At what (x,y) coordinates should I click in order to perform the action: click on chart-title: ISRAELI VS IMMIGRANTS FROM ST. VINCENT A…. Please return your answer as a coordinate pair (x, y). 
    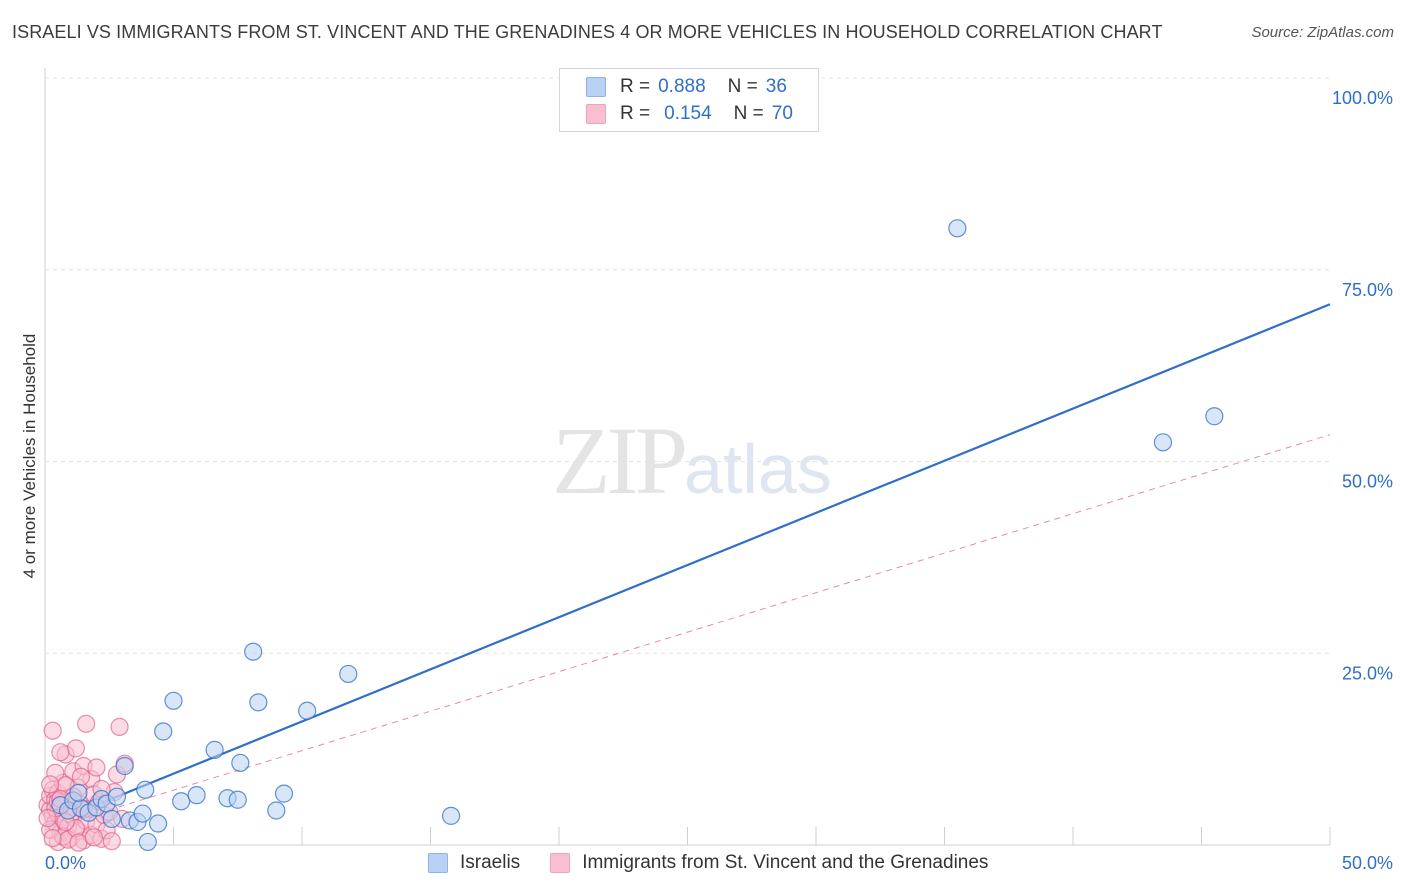
    Looking at the image, I should click on (587, 32).